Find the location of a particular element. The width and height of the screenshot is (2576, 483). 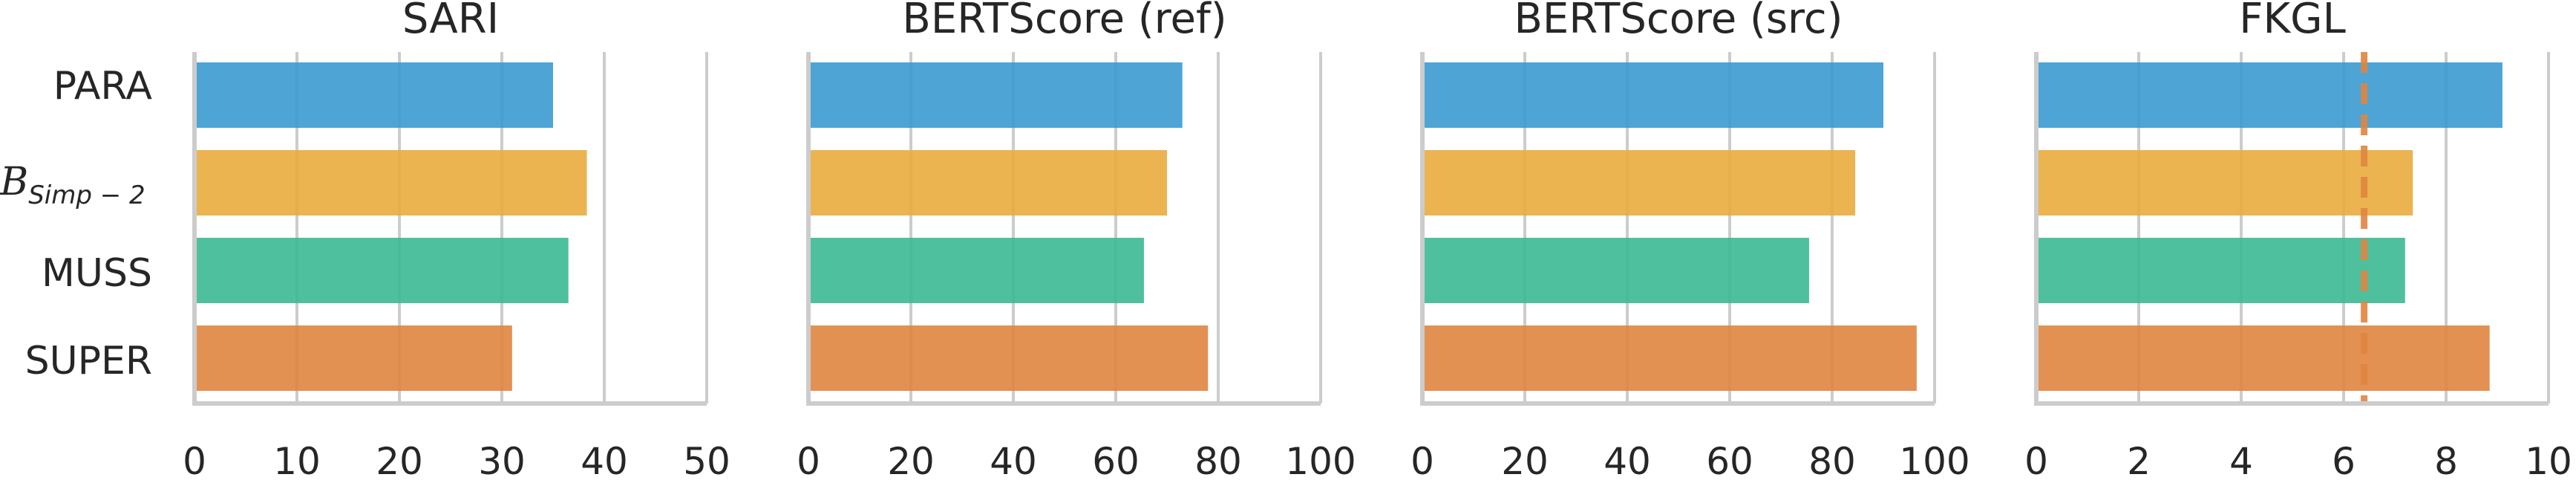

category-label-bsimp-subscript: Simp − 2 is located at coordinates (86, 195).